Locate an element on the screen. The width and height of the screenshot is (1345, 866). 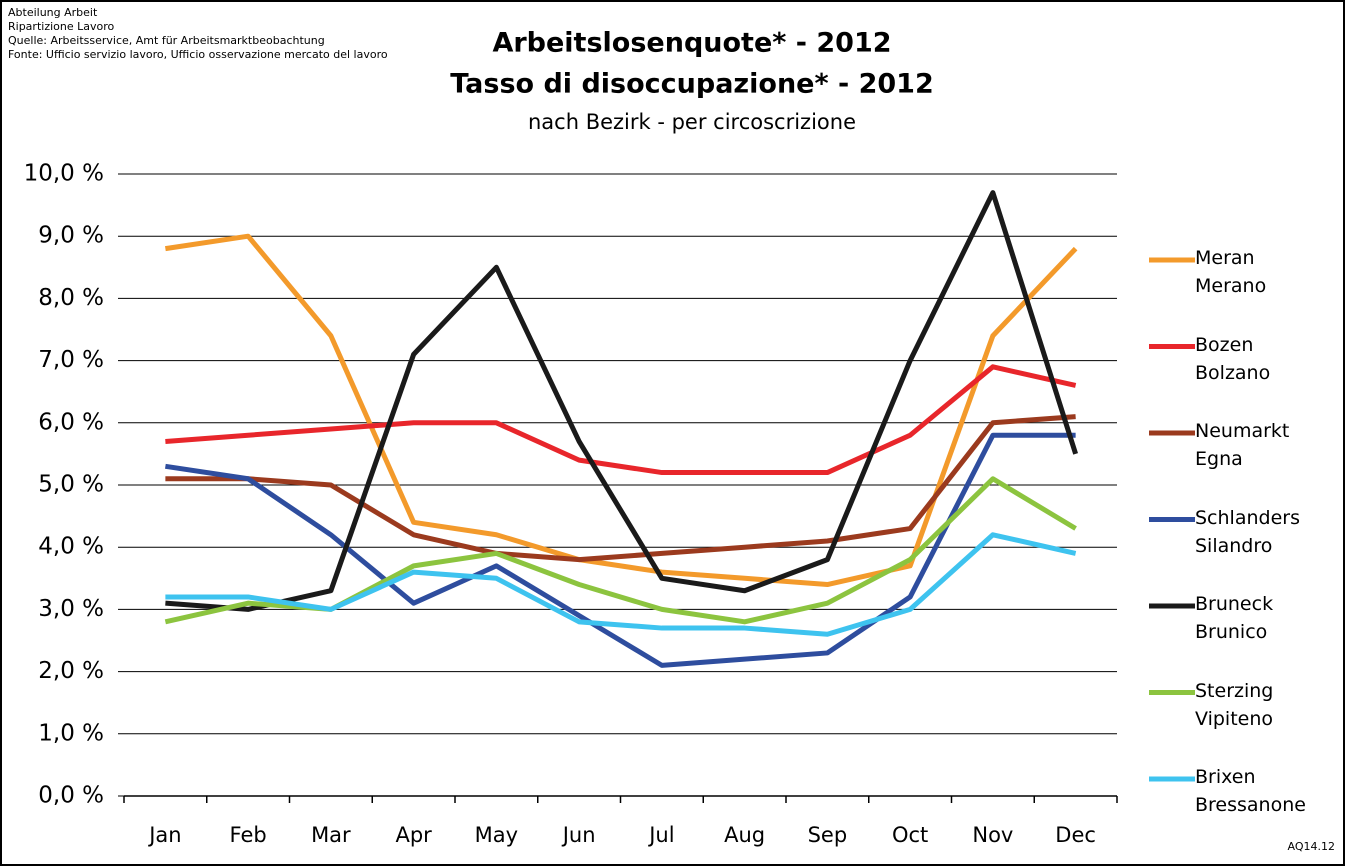
x-tick-label: Mar is located at coordinates (331, 835).